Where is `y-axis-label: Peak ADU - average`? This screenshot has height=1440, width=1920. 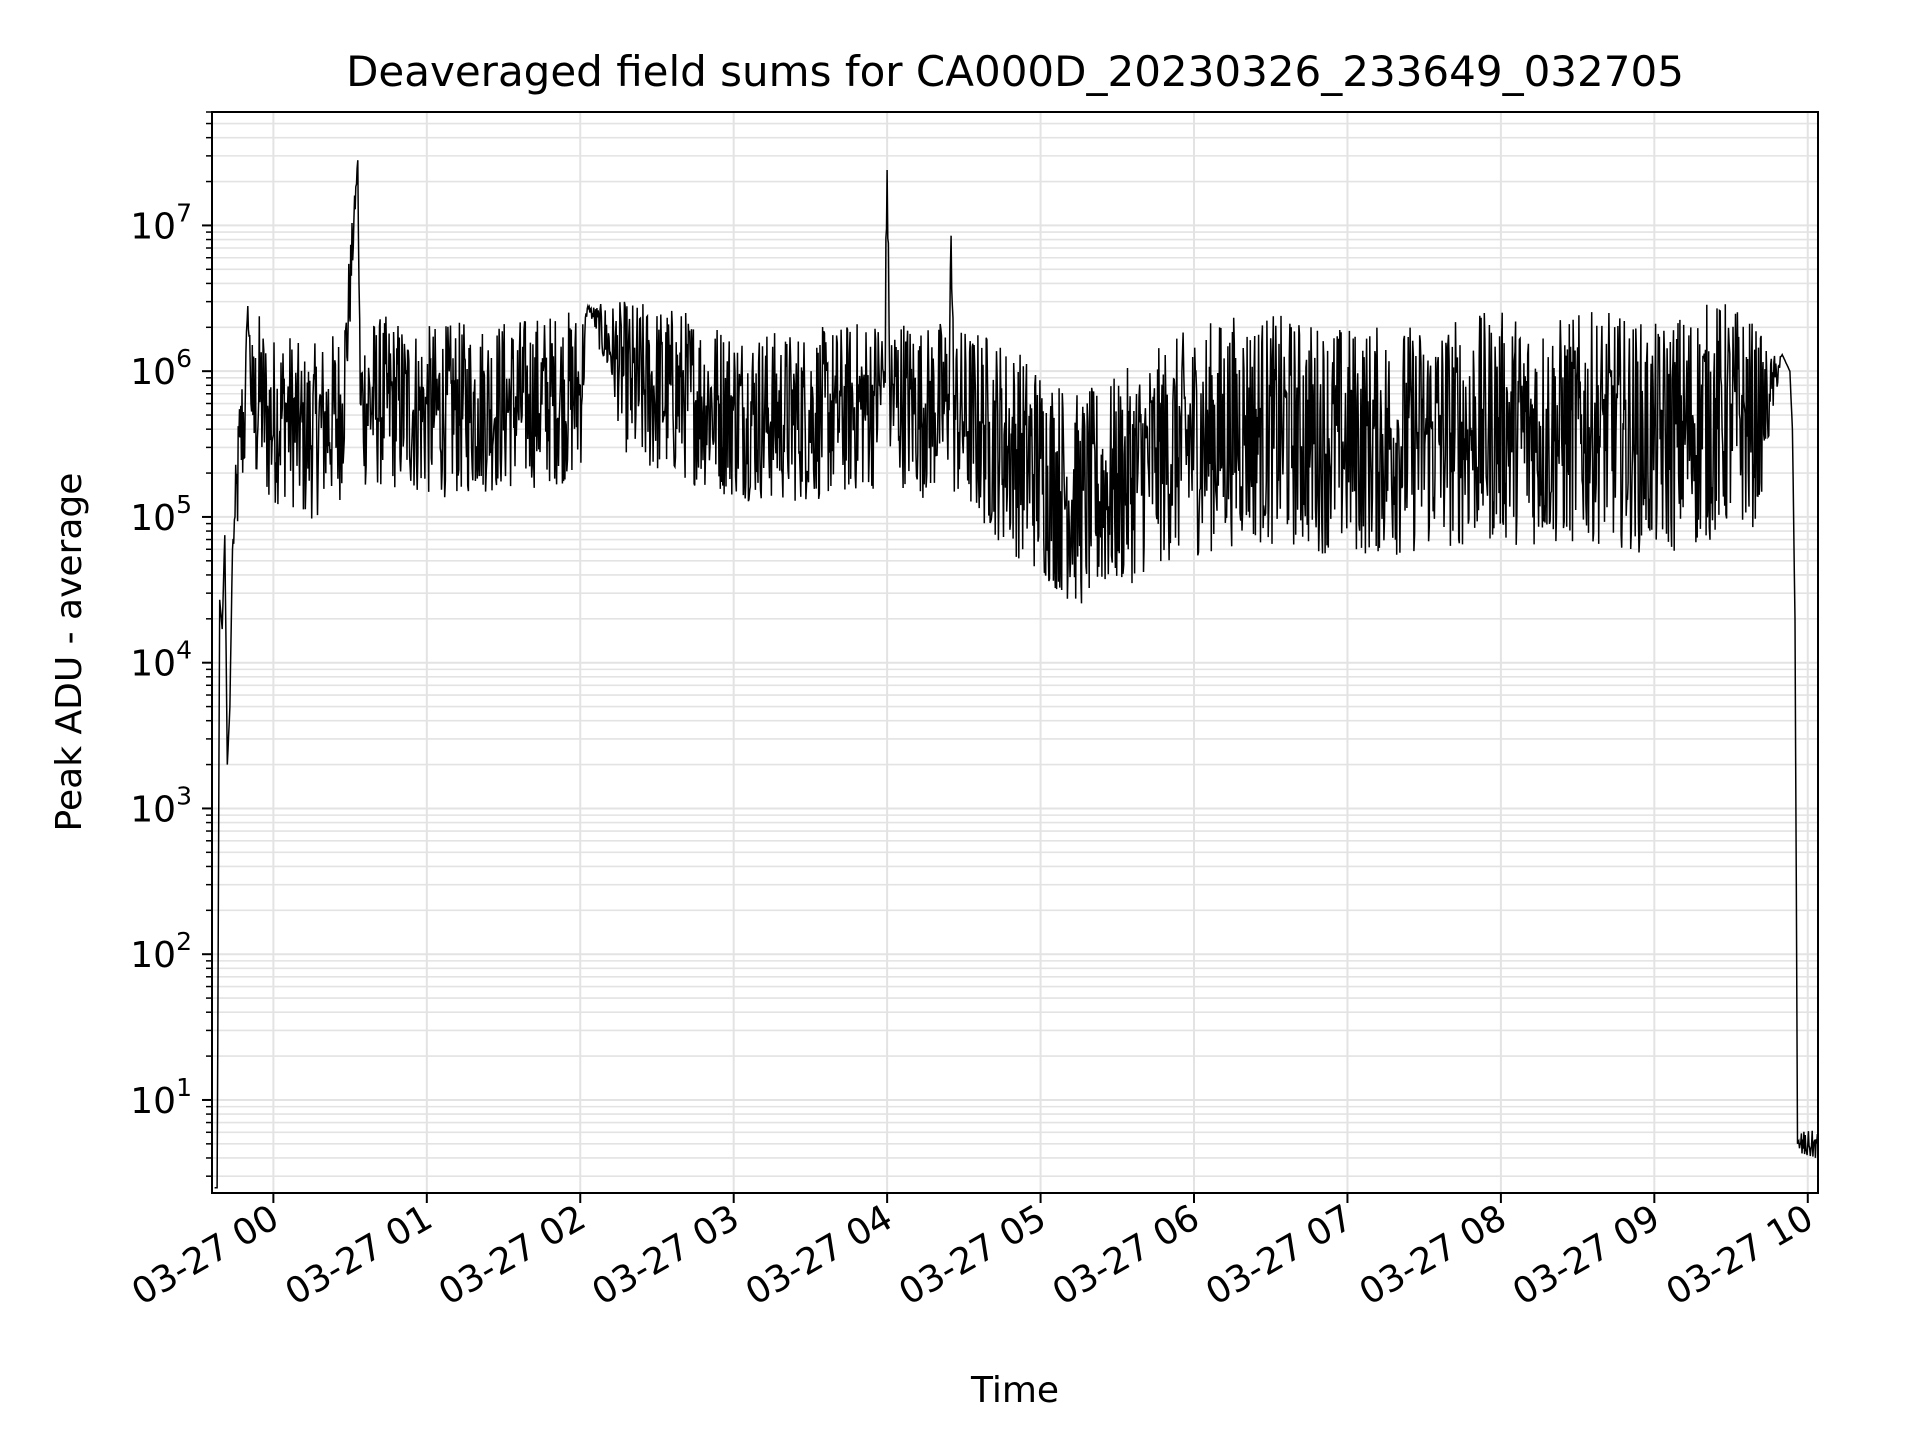
y-axis-label: Peak ADU - average is located at coordinates (69, 652).